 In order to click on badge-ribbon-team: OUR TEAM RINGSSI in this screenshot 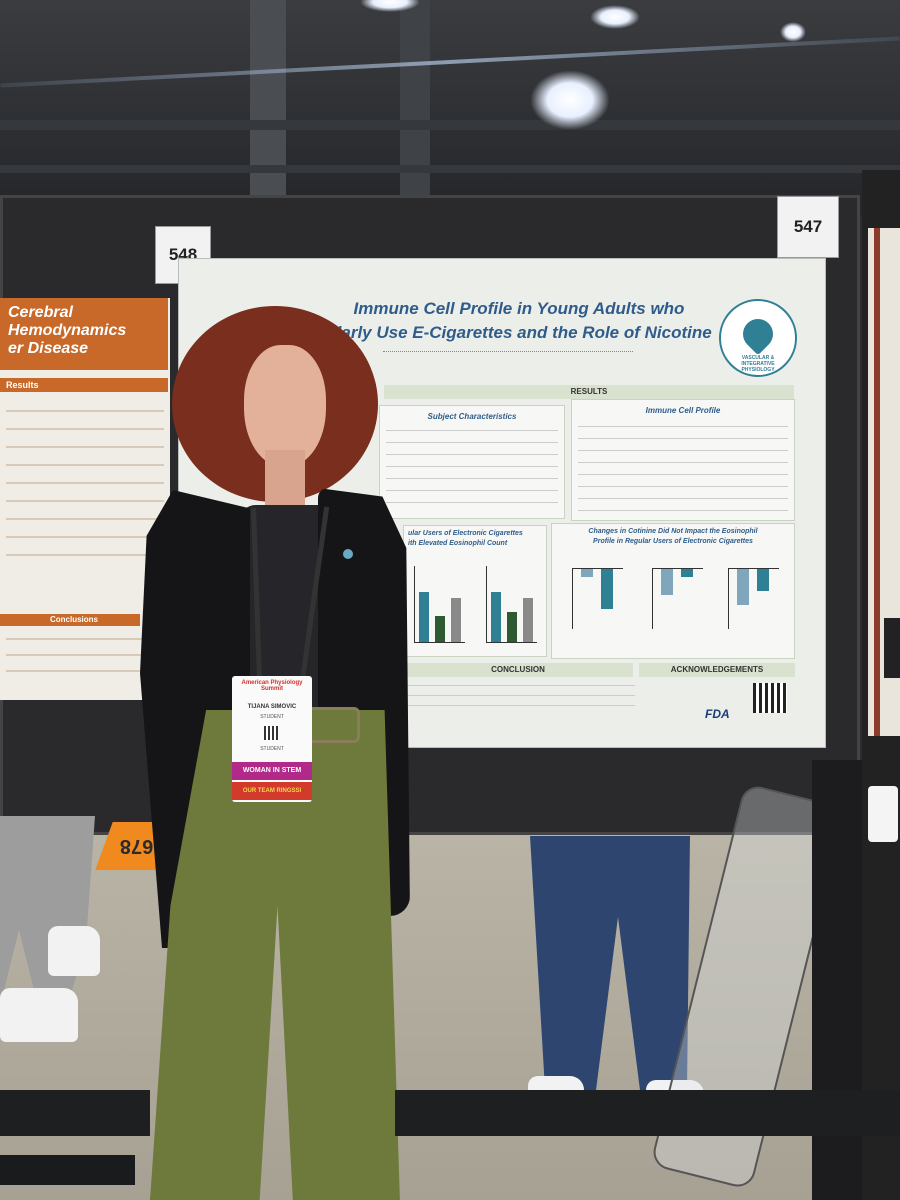, I will do `click(272, 791)`.